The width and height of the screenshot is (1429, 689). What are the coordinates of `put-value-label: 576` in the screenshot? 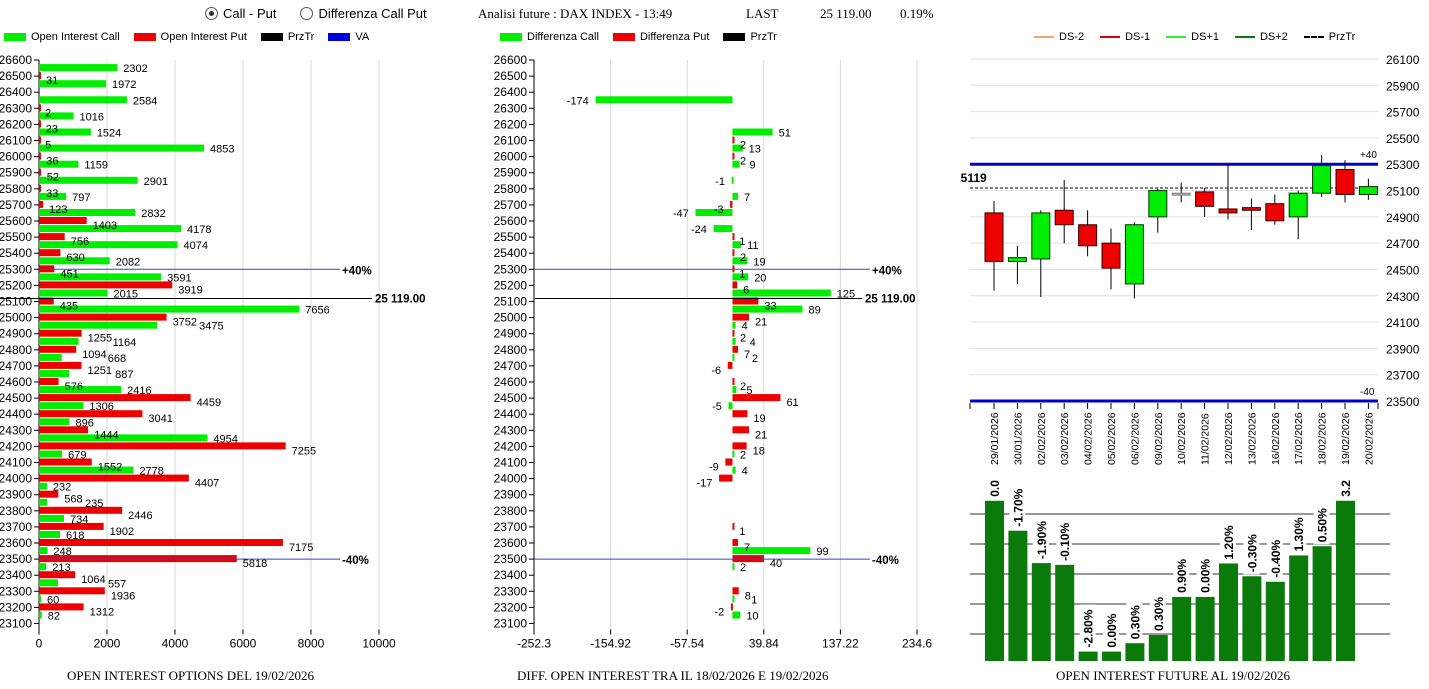 It's located at (74, 387).